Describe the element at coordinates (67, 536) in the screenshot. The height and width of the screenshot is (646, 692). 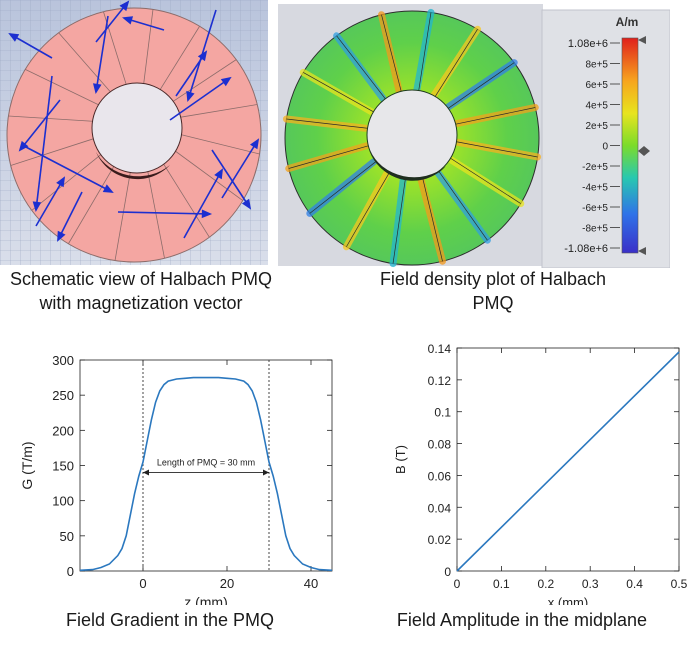
I see `y-tick-label: 50` at that location.